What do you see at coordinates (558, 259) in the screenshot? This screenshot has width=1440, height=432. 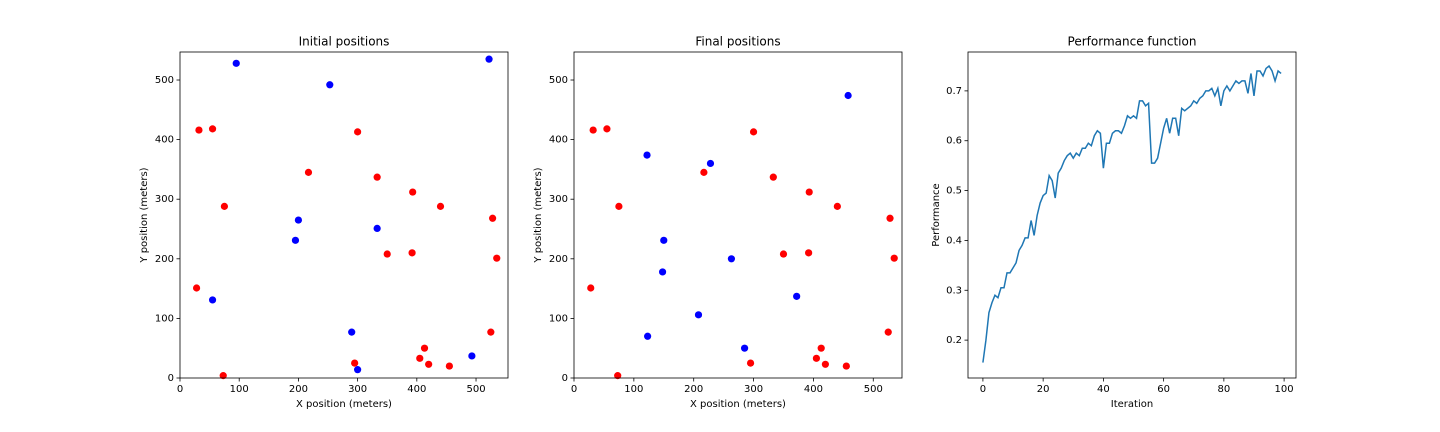 I see `y-tick-label: 200` at bounding box center [558, 259].